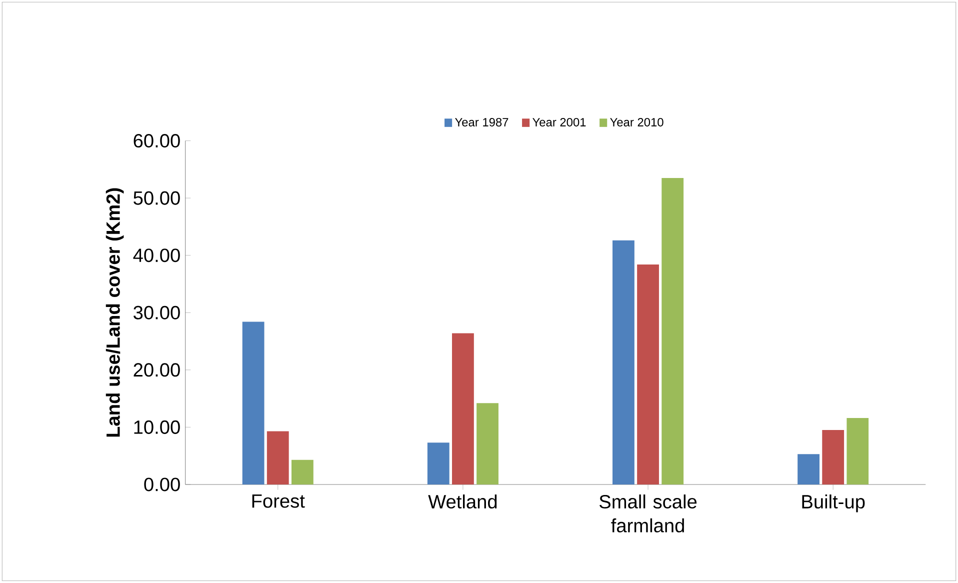 The width and height of the screenshot is (958, 583). What do you see at coordinates (481, 122) in the screenshot?
I see `legend-label: Year 1987` at bounding box center [481, 122].